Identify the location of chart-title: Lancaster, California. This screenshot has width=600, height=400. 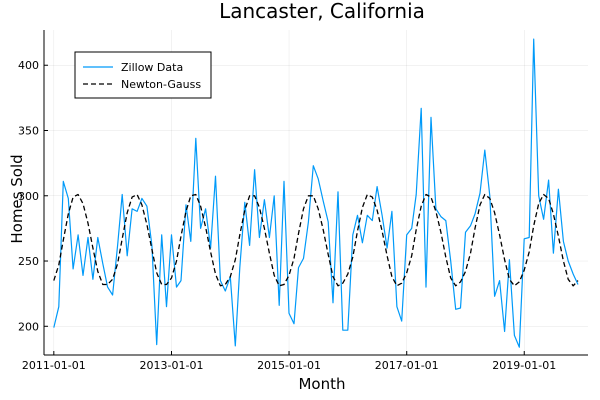
(322, 11).